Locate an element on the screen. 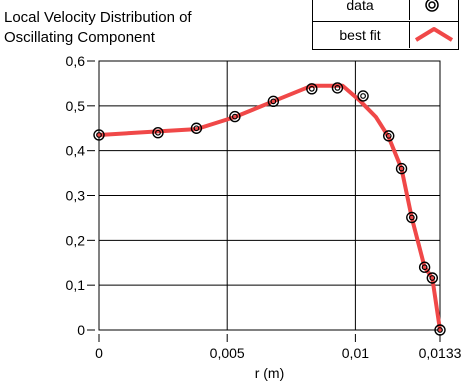  chart-title-line-2: Oscillating Component is located at coordinates (79, 37).